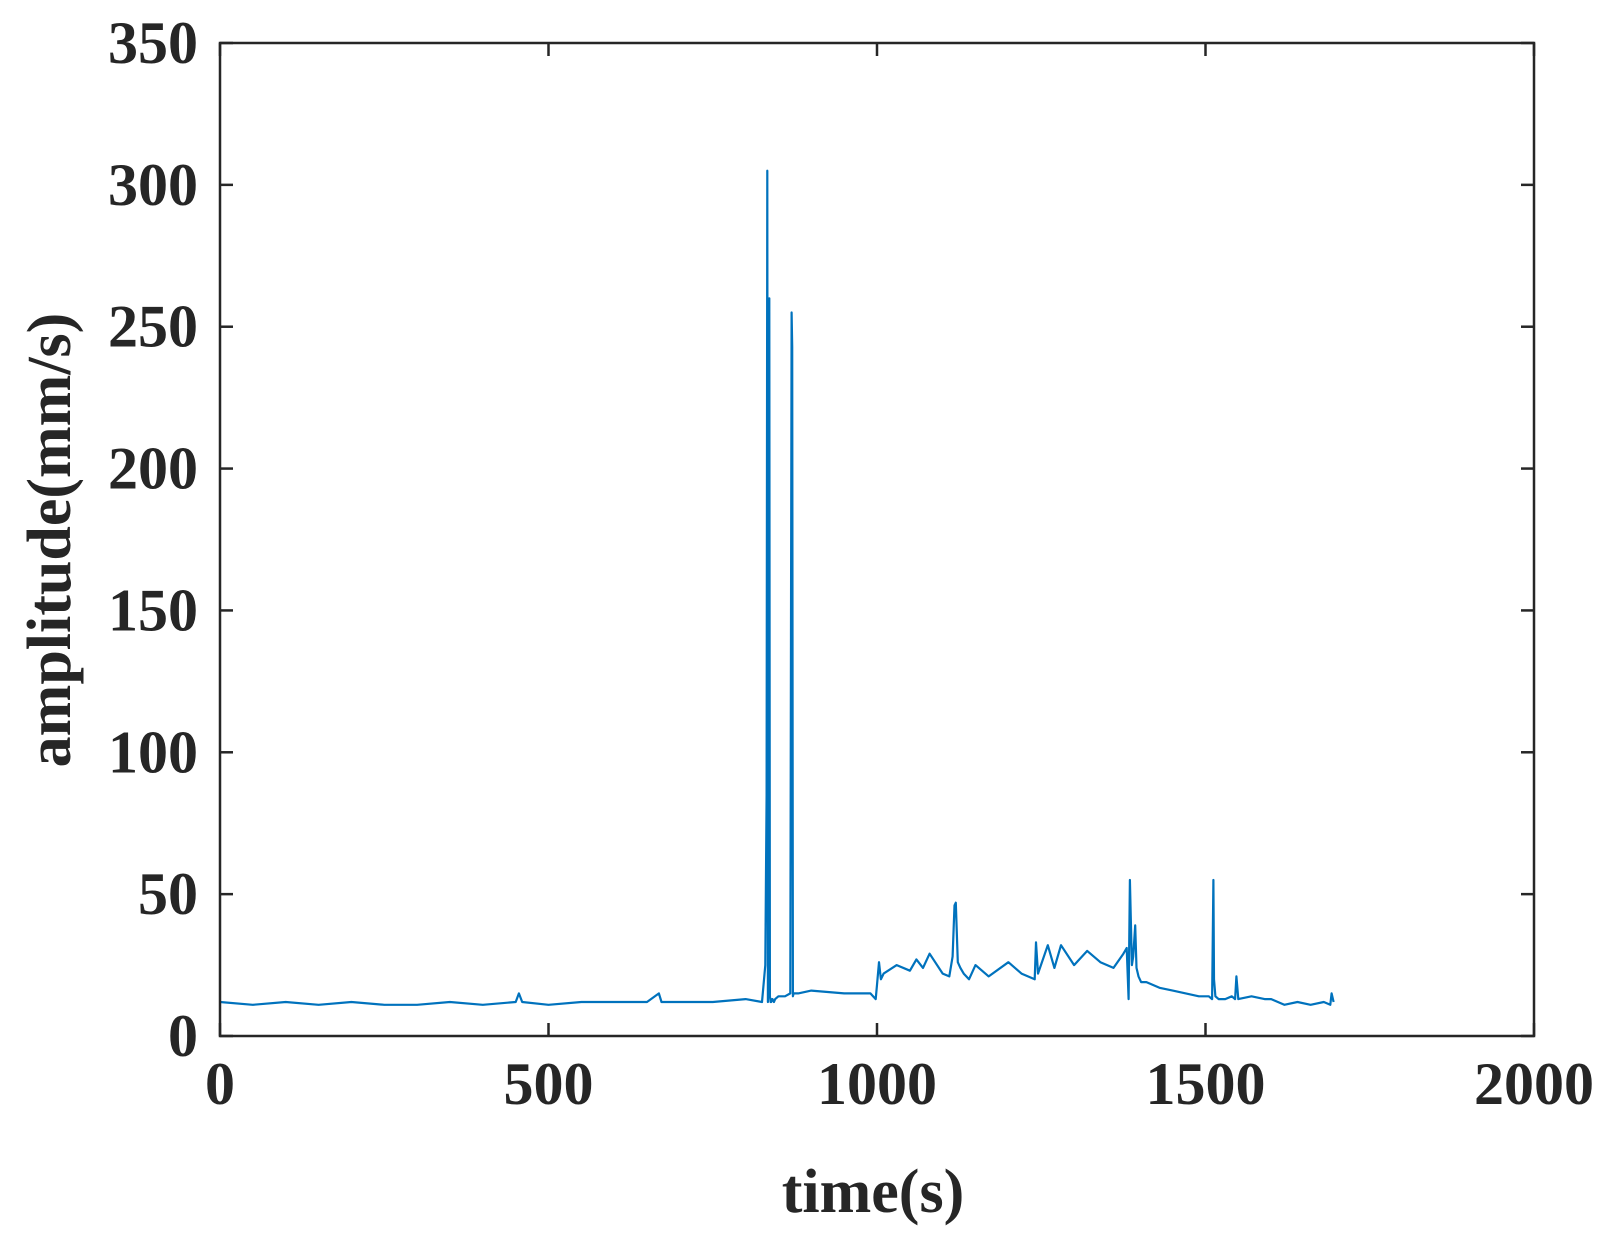 The width and height of the screenshot is (1614, 1249). What do you see at coordinates (168, 894) in the screenshot?
I see `y-tick-label: 50` at bounding box center [168, 894].